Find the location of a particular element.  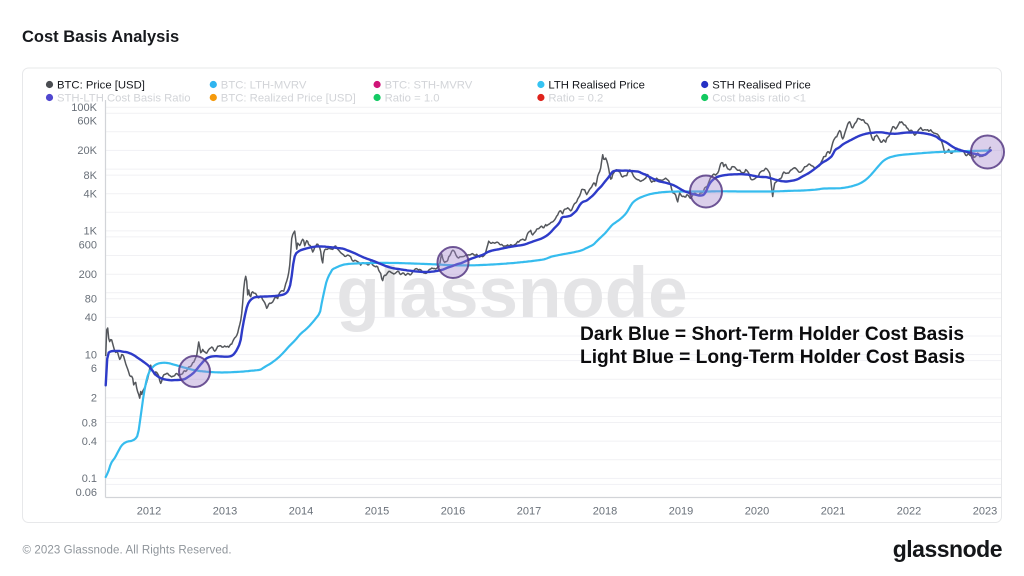

svg-text: 0.8 is located at coordinates (89, 423).